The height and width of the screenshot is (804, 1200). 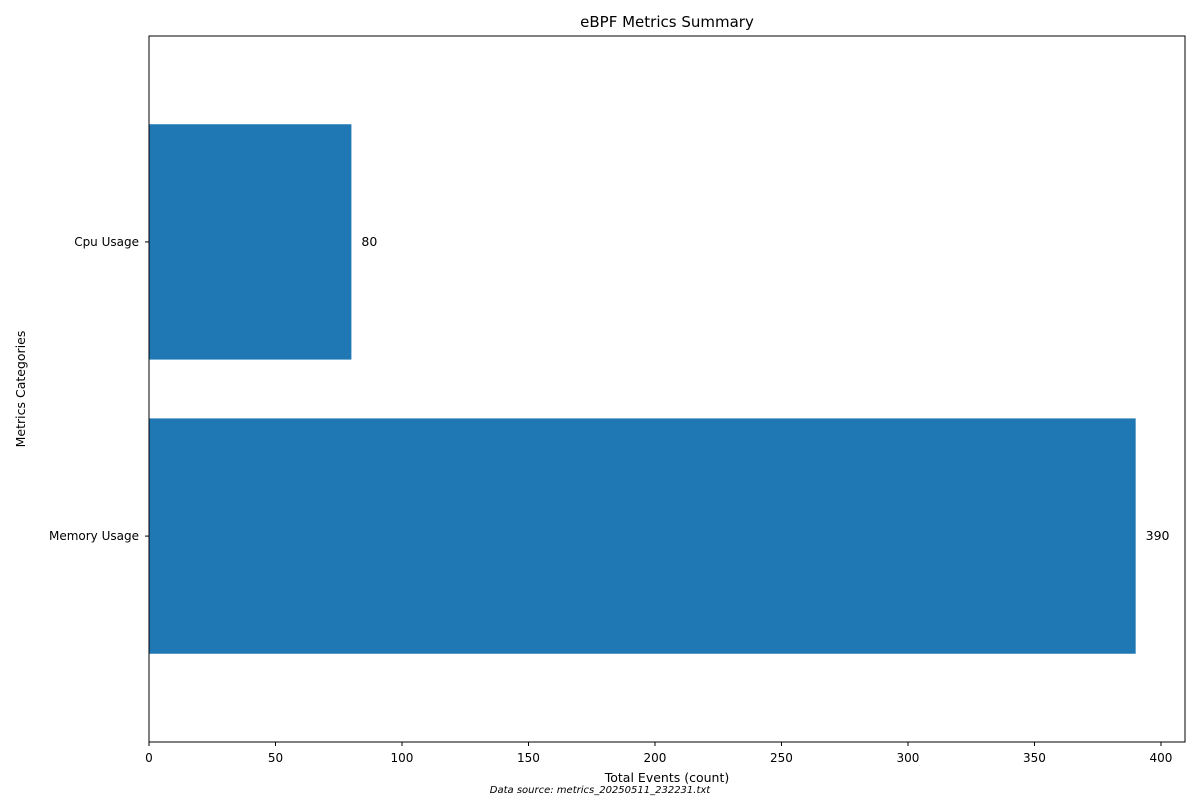 I want to click on x-axis-label: Total Events (count), so click(x=666, y=777).